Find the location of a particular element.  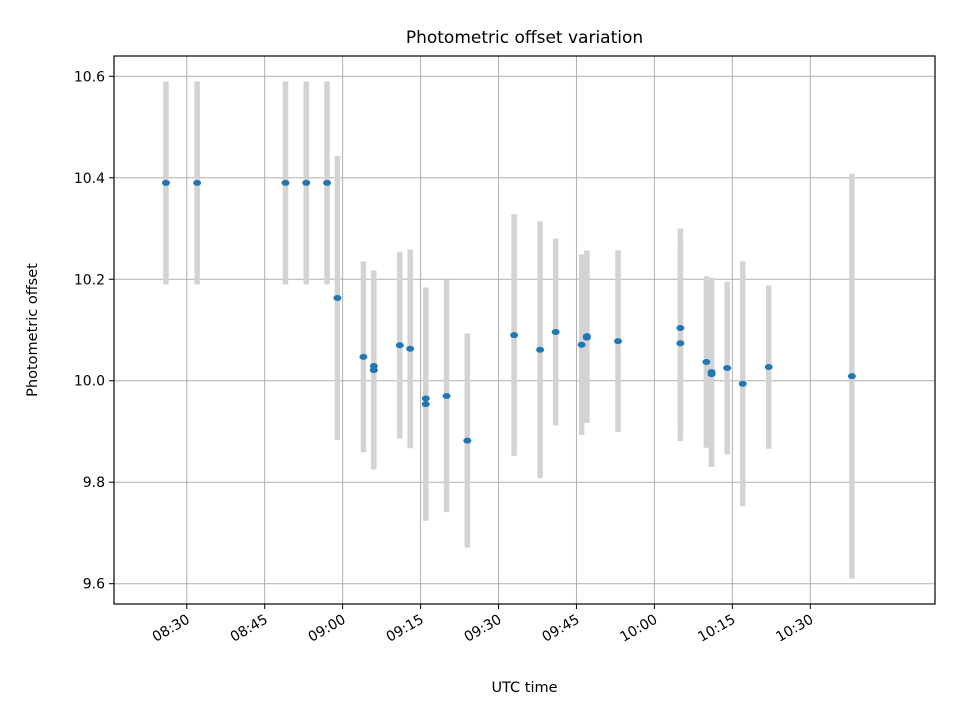

x-tick-label: 09:45 is located at coordinates (561, 629).